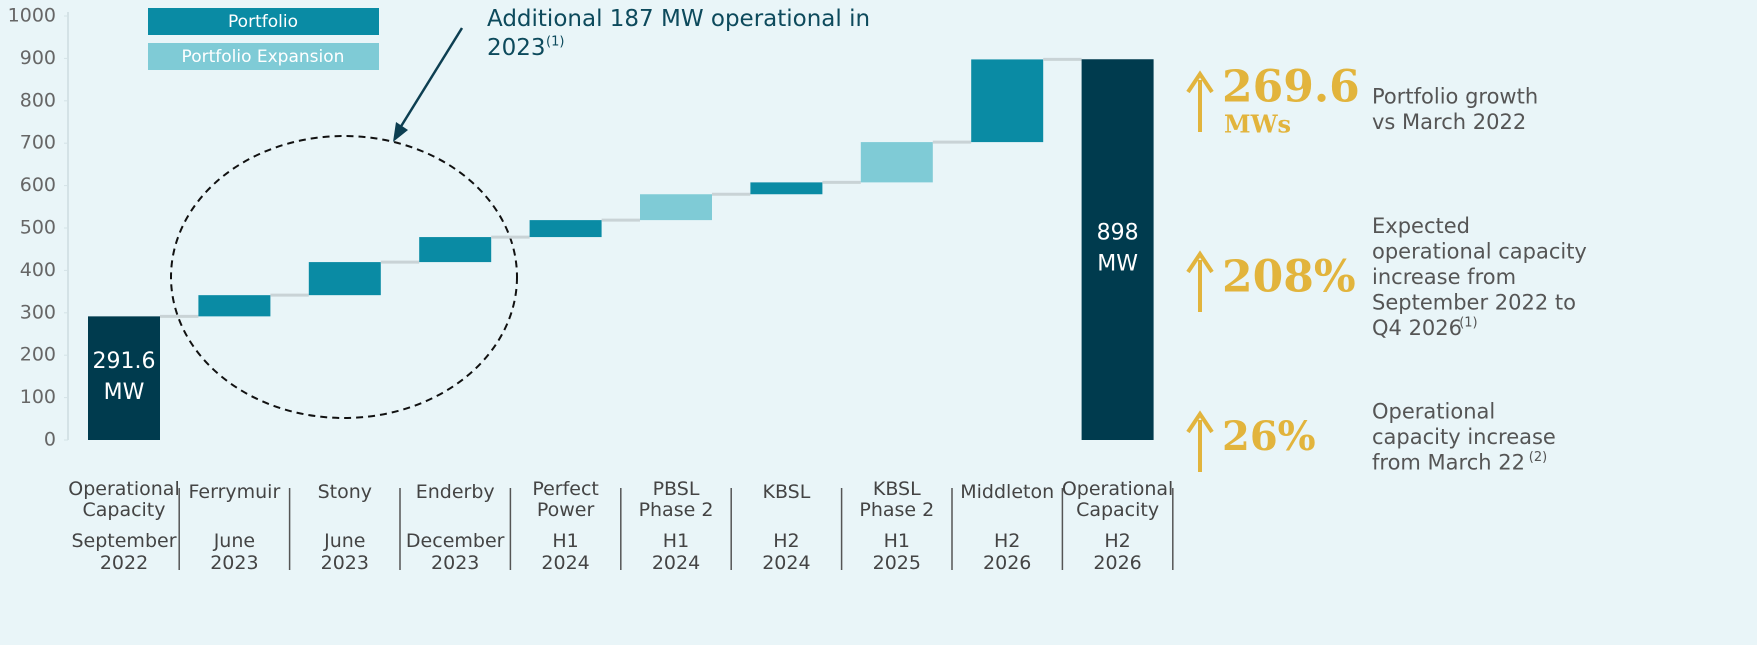 Image resolution: width=1757 pixels, height=645 pixels. What do you see at coordinates (38, 312) in the screenshot?
I see `y-tick-label: 300` at bounding box center [38, 312].